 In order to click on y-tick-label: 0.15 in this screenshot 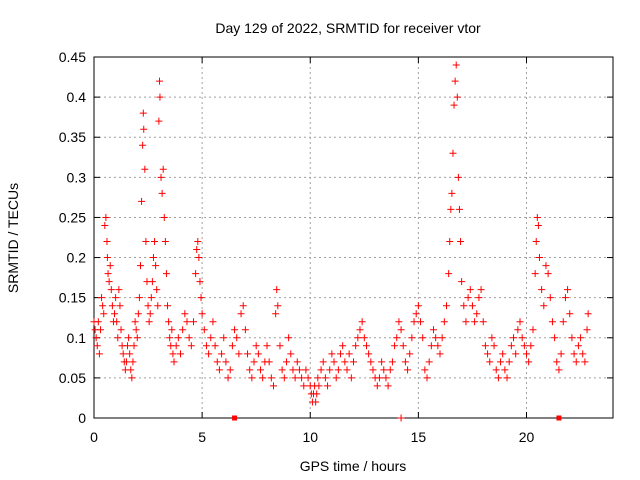, I will do `click(72, 298)`.